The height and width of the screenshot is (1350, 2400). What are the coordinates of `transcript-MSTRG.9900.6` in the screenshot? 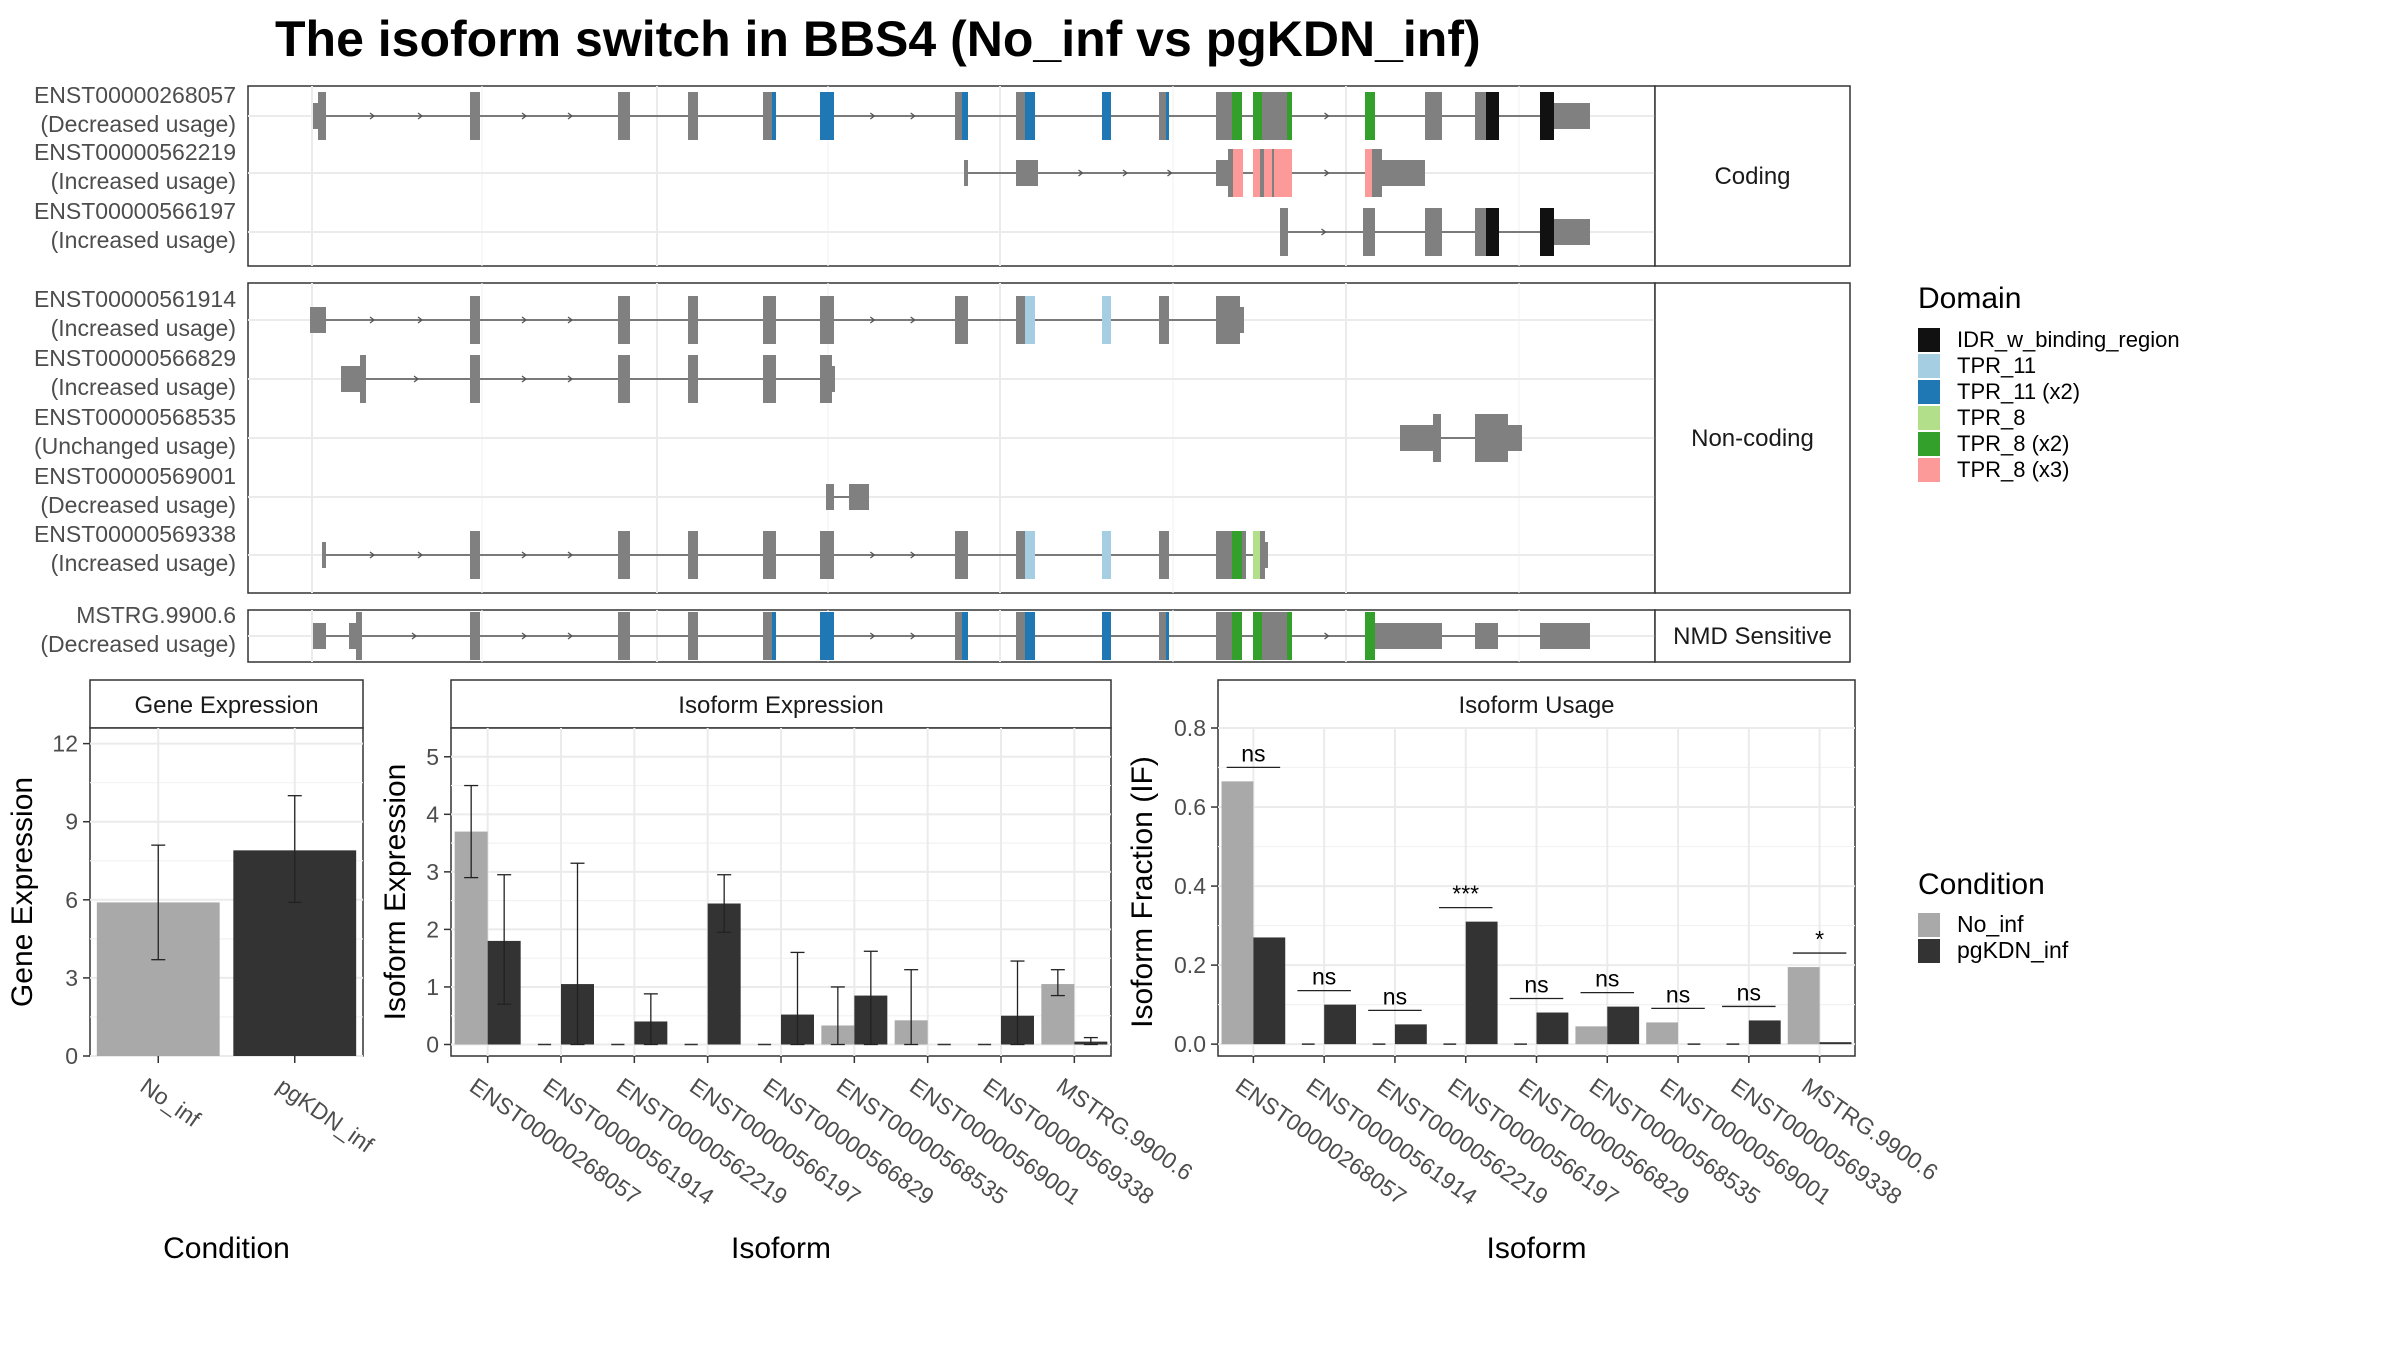 It's located at (951, 636).